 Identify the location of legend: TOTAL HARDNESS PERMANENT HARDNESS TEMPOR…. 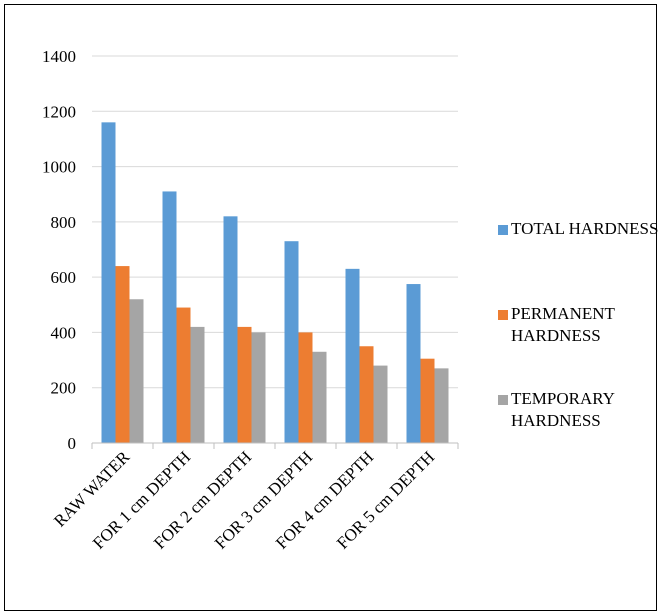
(578, 345).